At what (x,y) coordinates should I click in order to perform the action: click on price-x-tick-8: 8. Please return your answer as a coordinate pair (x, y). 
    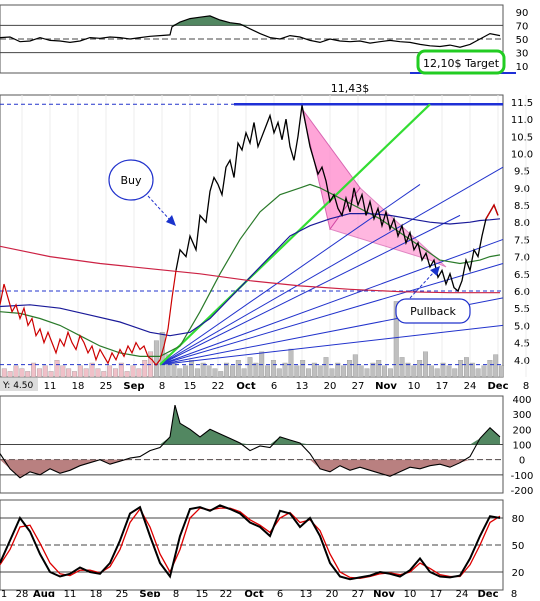
    Looking at the image, I should click on (162, 386).